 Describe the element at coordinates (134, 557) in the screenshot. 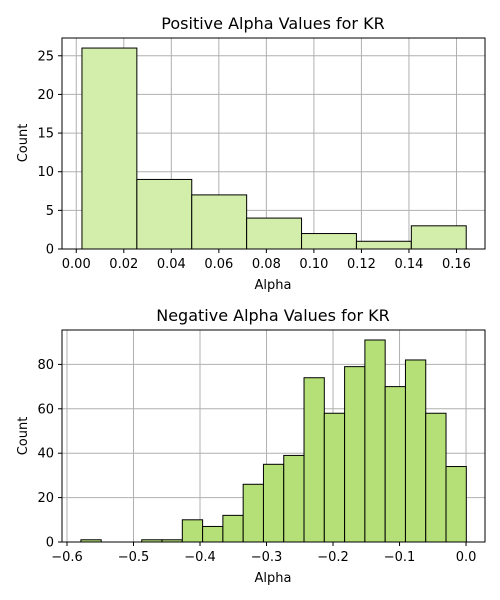

I see `x-tick-label: −0.5` at that location.